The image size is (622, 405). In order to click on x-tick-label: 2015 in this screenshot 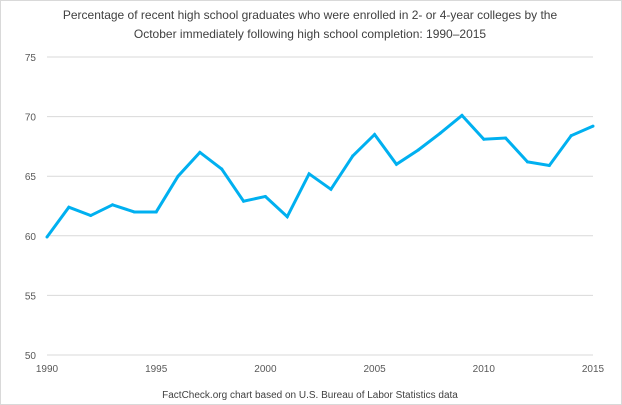, I will do `click(593, 369)`.